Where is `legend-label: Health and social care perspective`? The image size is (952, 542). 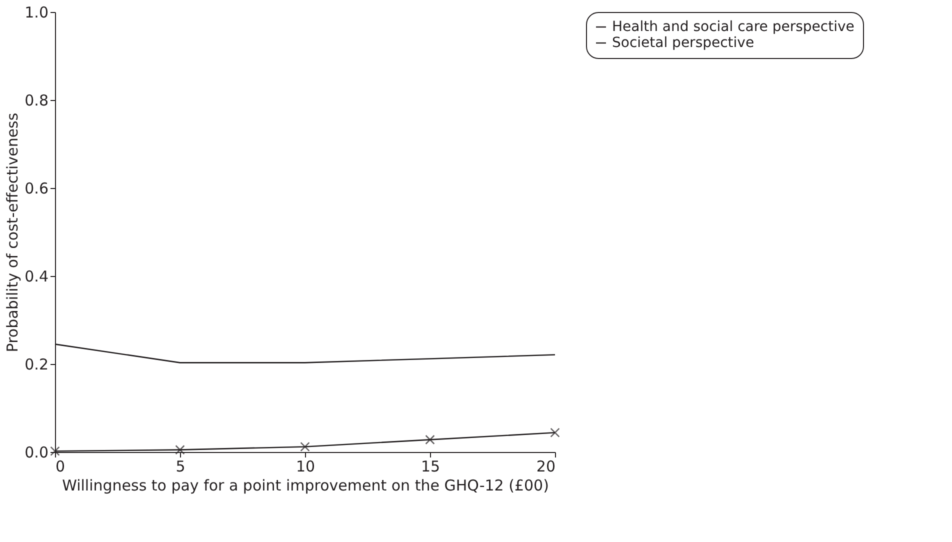 legend-label: Health and social care perspective is located at coordinates (733, 27).